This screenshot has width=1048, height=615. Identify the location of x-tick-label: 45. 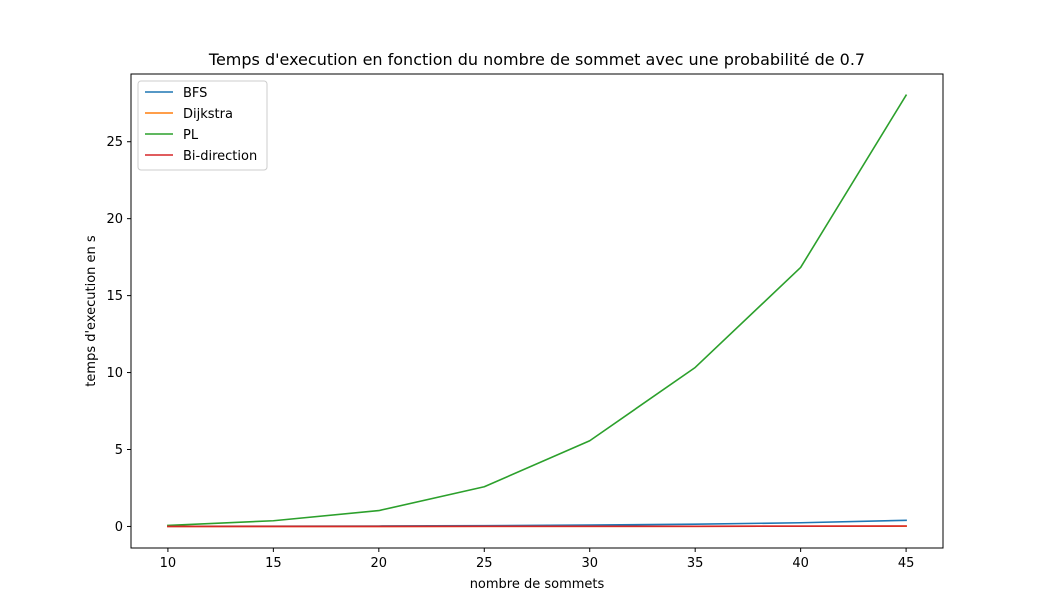
(906, 563).